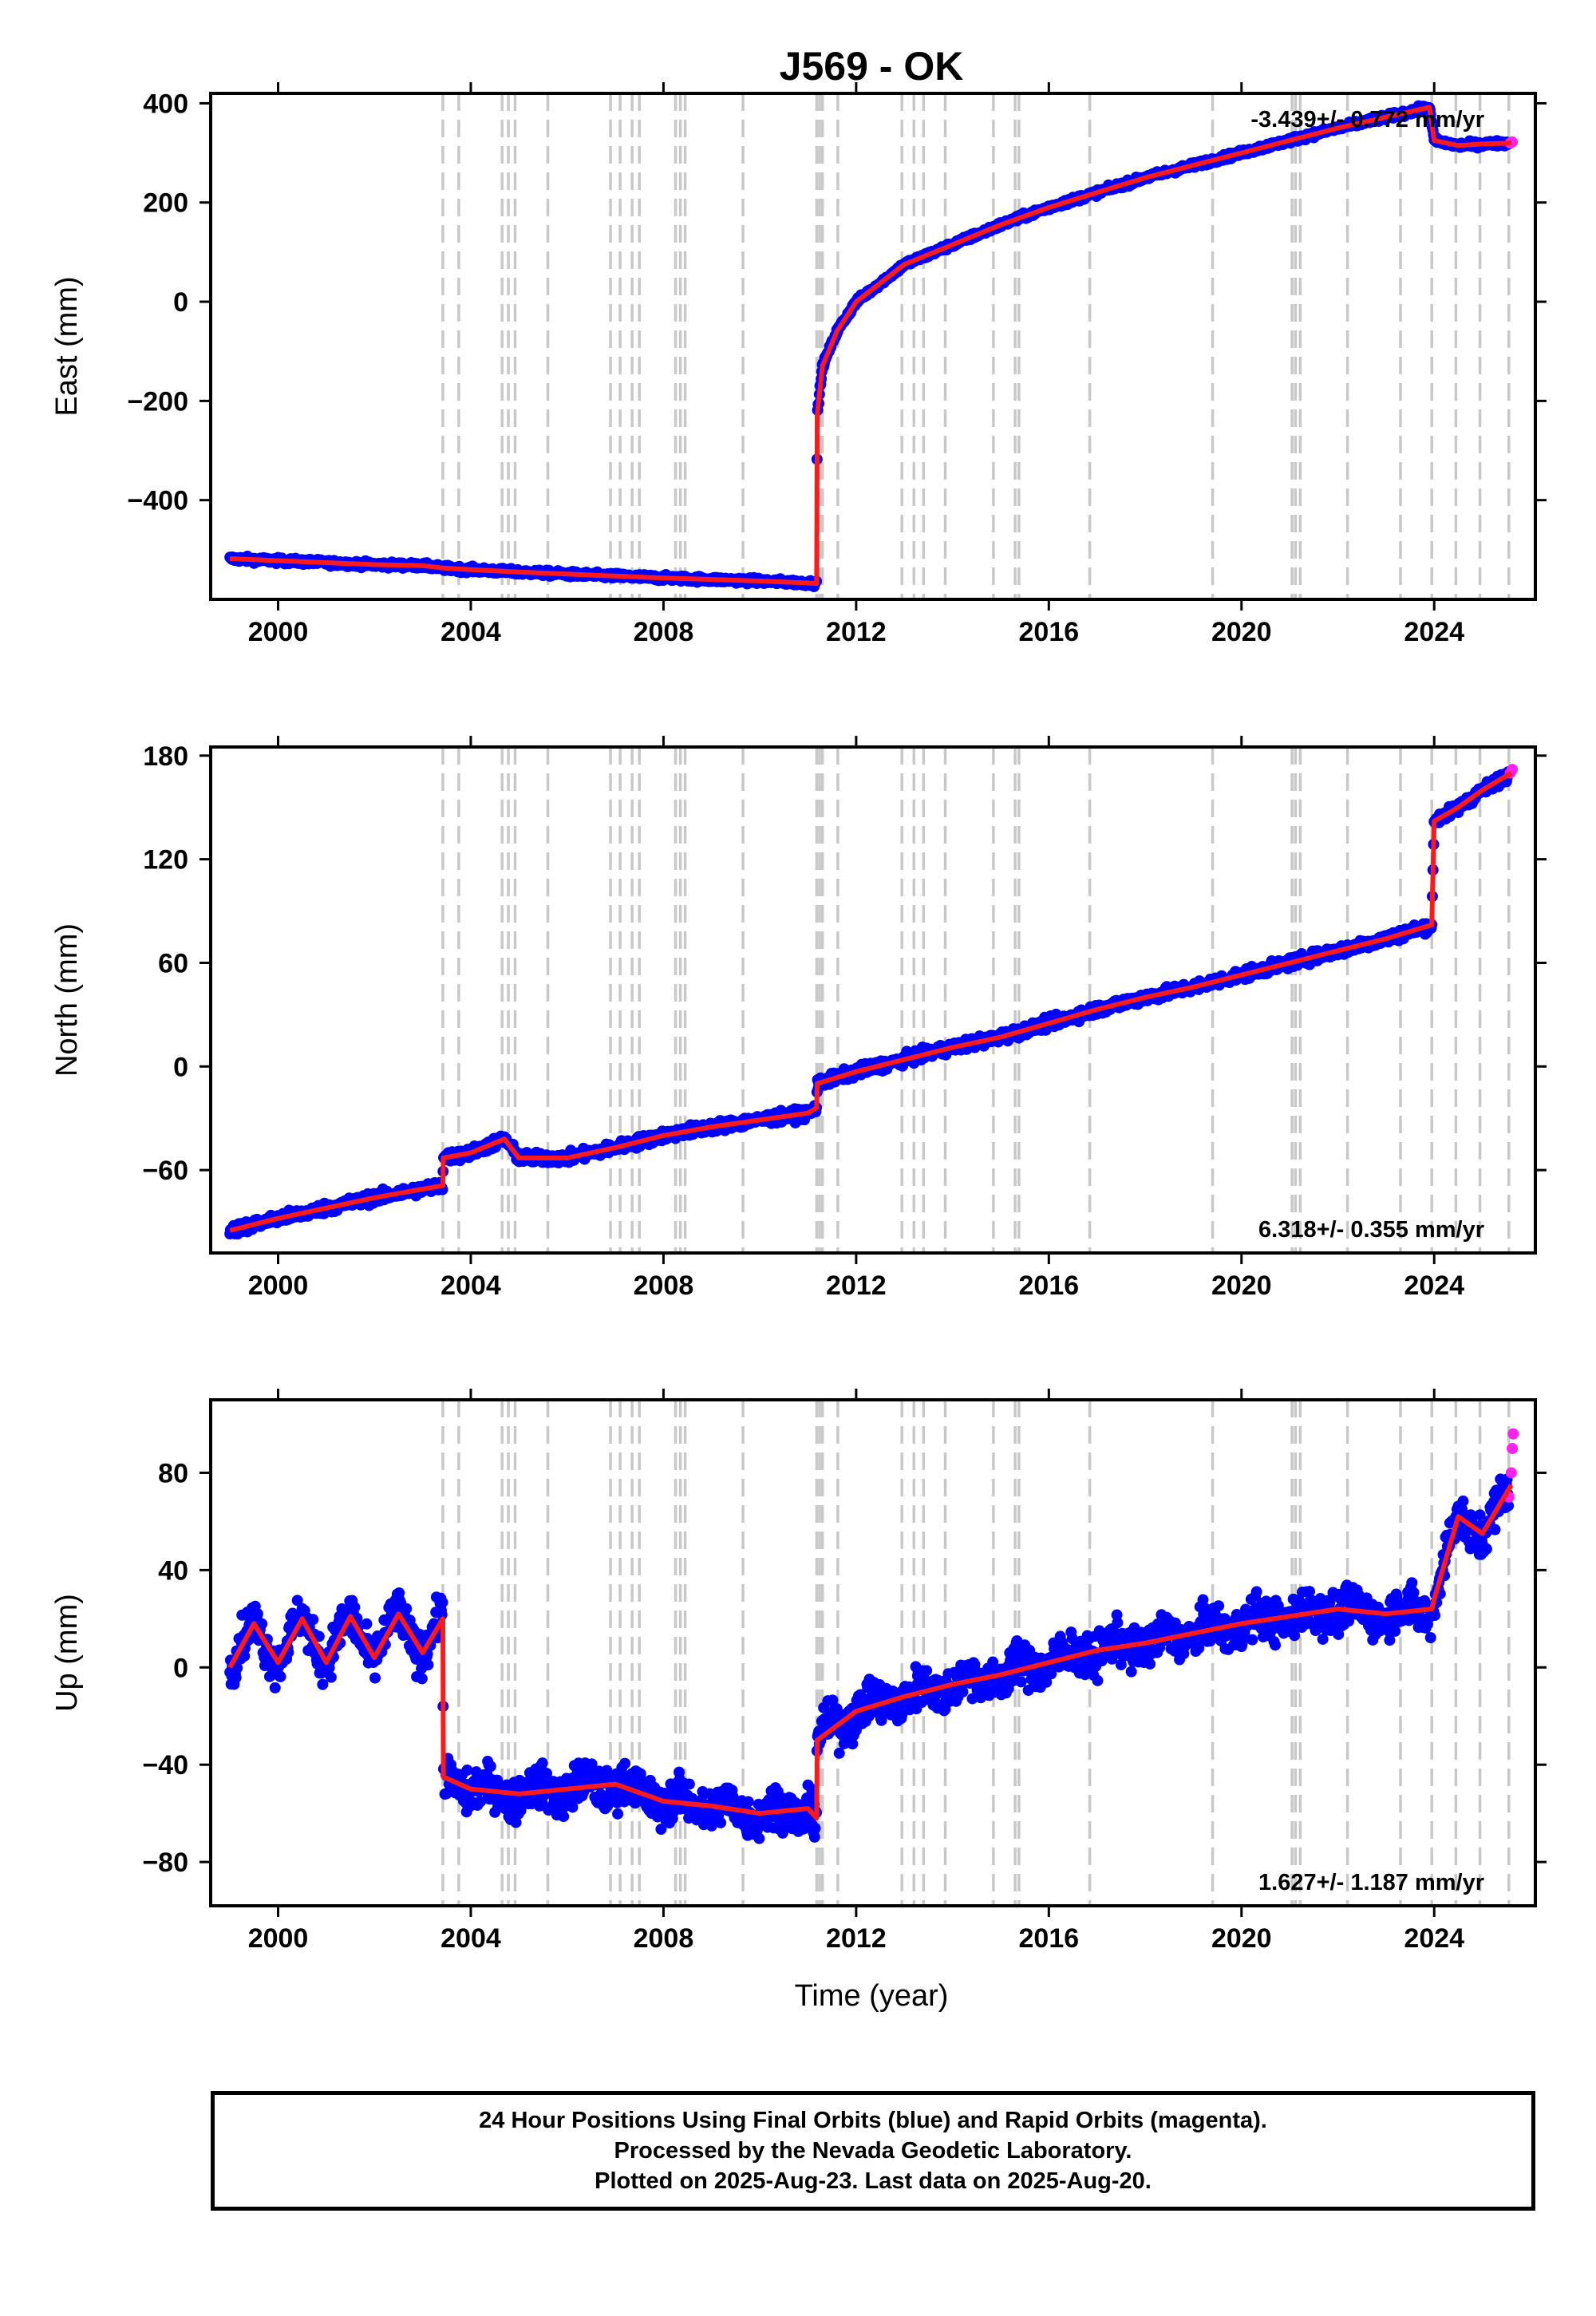 This screenshot has width=1596, height=2316. What do you see at coordinates (165, 1171) in the screenshot?
I see `y-tick-label: −60` at bounding box center [165, 1171].